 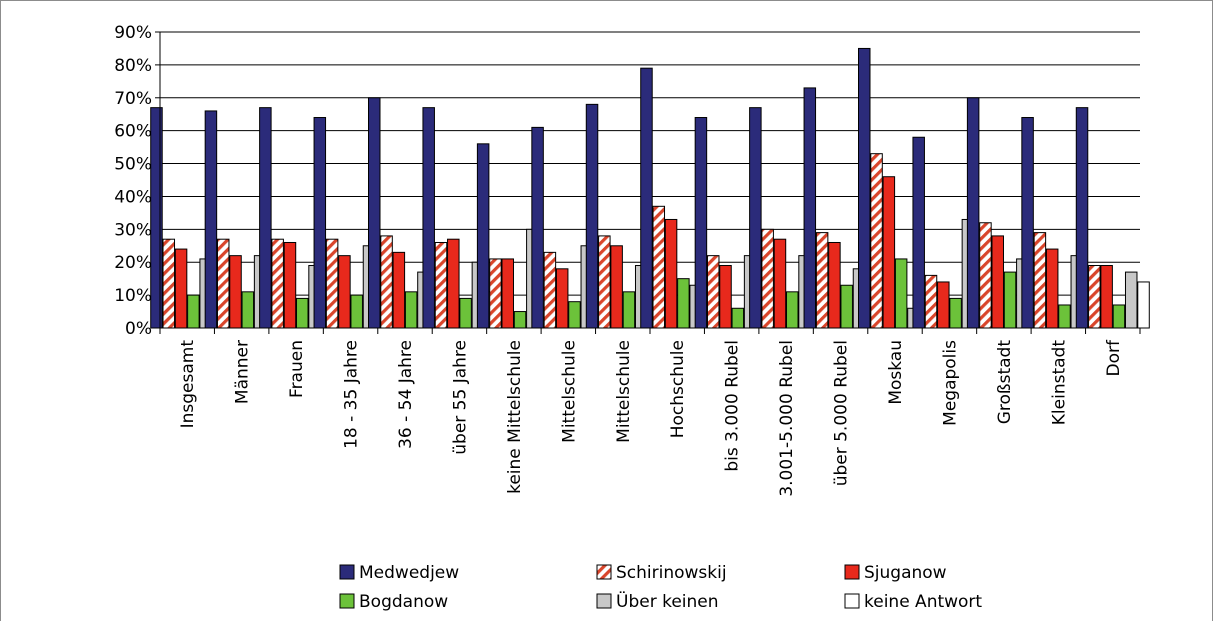 I want to click on x-category-label: über 5.000 Rubel, so click(x=842, y=413).